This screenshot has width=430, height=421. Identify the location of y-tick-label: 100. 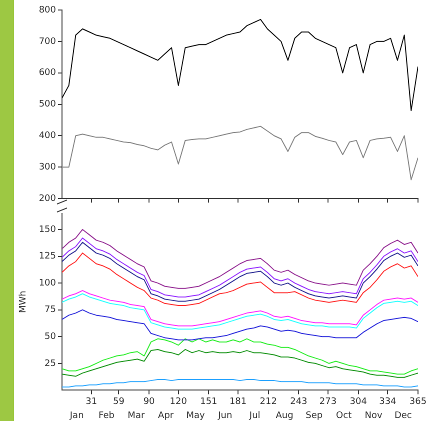
(47, 283).